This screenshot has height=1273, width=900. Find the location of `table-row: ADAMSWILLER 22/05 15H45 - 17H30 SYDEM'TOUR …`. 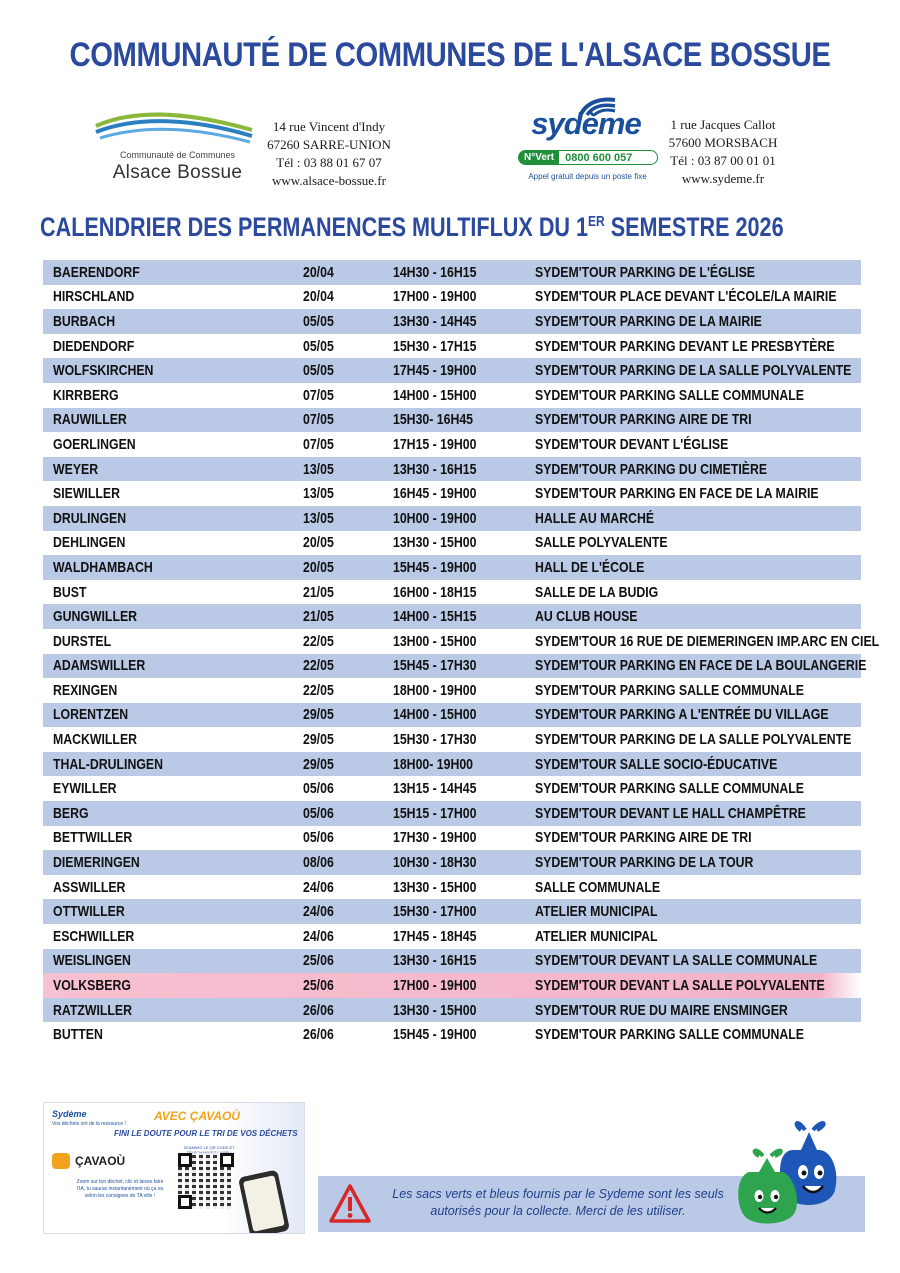

table-row: ADAMSWILLER 22/05 15H45 - 17H30 SYDEM'TOUR … is located at coordinates (454, 666).